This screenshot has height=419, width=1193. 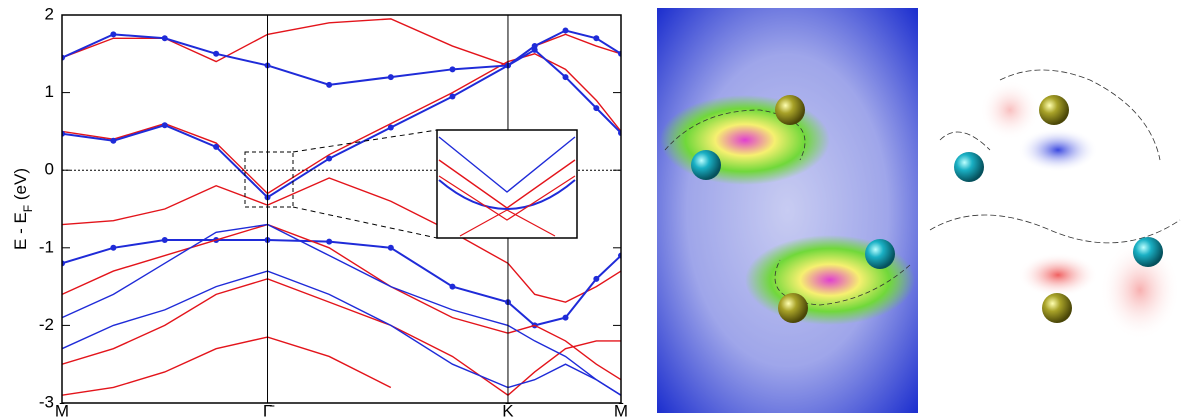 What do you see at coordinates (49, 91) in the screenshot?
I see `y-tick-label: 1` at bounding box center [49, 91].